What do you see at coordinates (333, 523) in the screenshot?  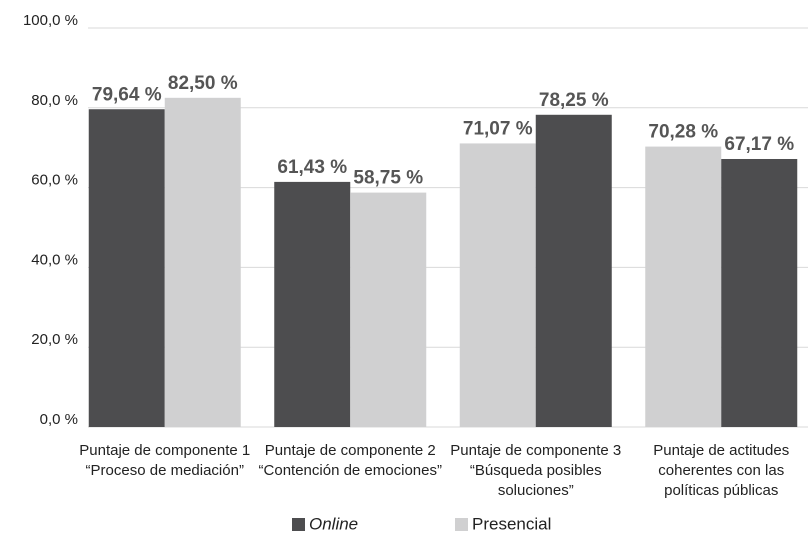 I see `legend-label: Online` at bounding box center [333, 523].